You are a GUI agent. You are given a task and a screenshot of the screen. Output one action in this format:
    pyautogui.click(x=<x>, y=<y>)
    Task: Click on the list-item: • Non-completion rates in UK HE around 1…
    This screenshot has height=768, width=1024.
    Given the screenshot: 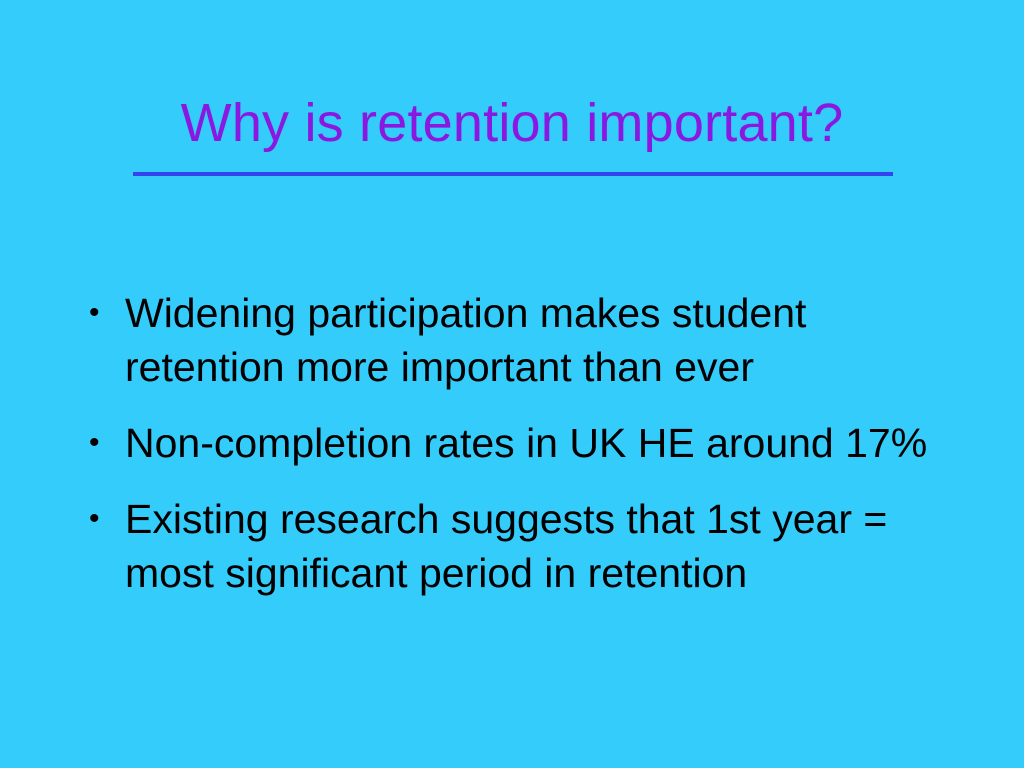 What is the action you would take?
    pyautogui.click(x=521, y=443)
    